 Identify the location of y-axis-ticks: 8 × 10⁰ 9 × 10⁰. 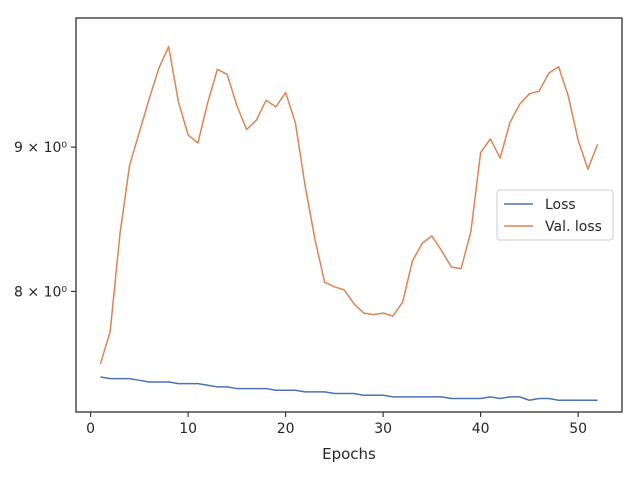
(45, 220).